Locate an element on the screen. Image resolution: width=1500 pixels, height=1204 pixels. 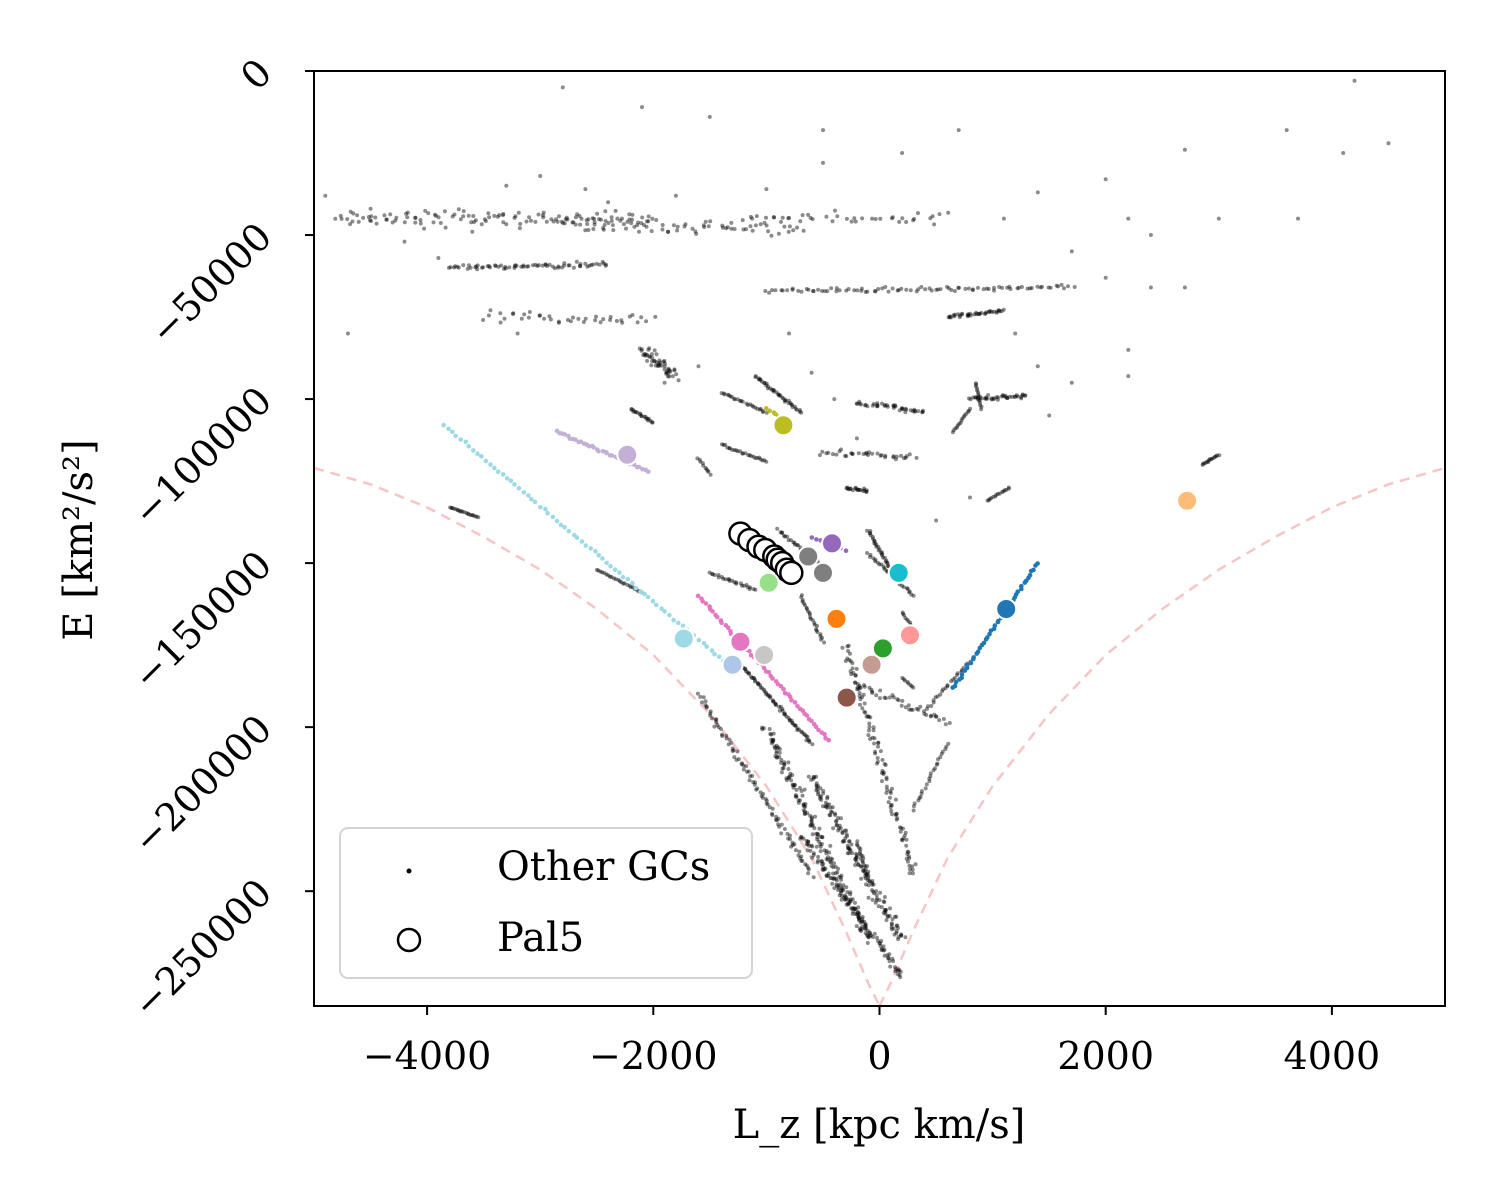
stream-point-lavender is located at coordinates (598, 451).